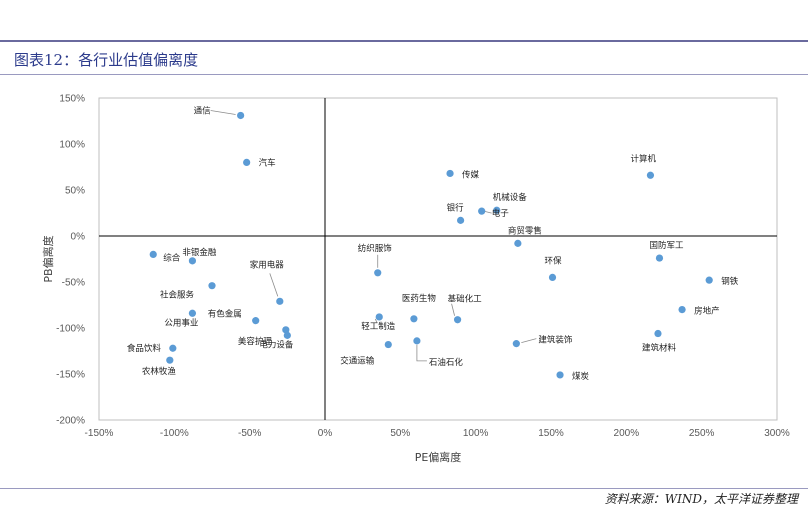  Describe the element at coordinates (419, 298) in the screenshot. I see `data-point-label: 医药生物` at that location.